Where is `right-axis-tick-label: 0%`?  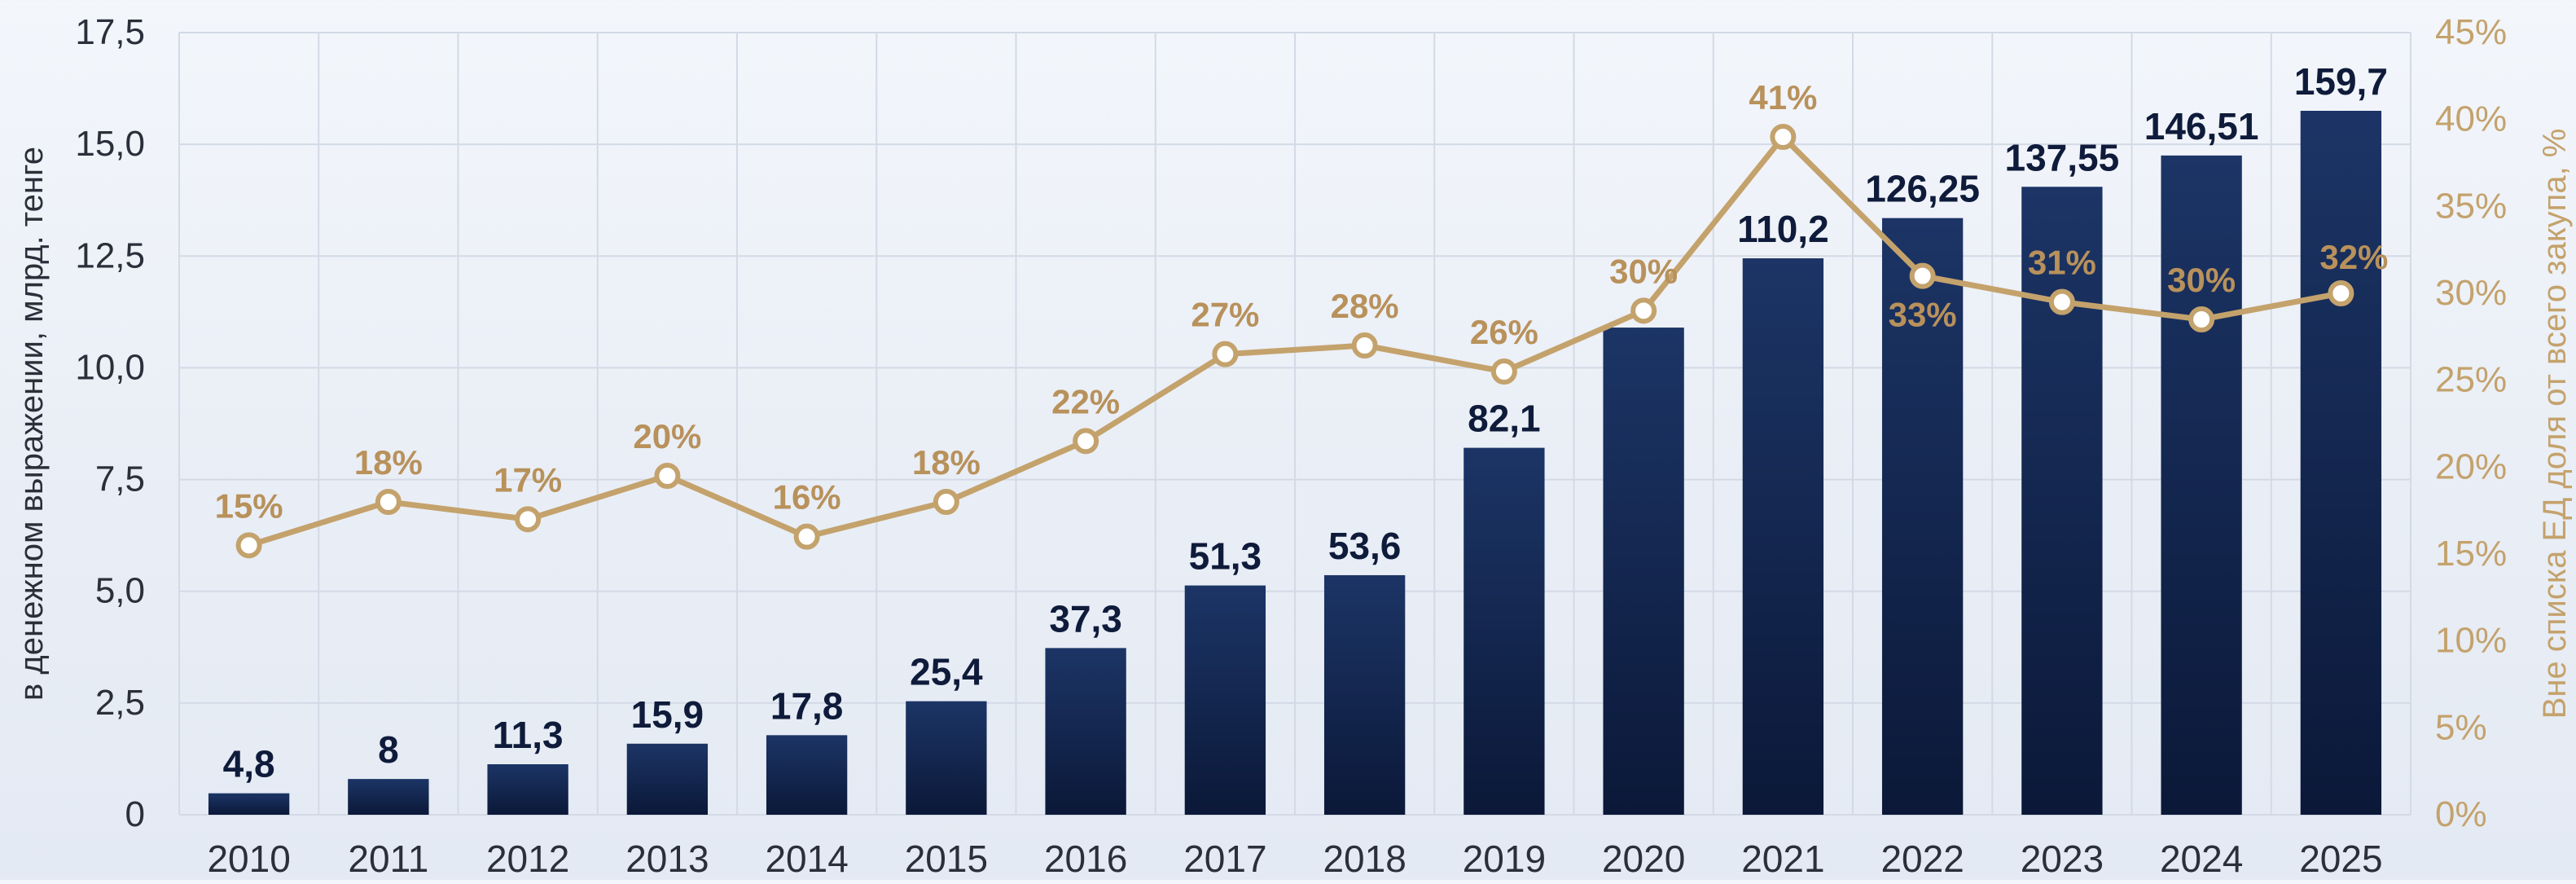
right-axis-tick-label: 0% is located at coordinates (2461, 814).